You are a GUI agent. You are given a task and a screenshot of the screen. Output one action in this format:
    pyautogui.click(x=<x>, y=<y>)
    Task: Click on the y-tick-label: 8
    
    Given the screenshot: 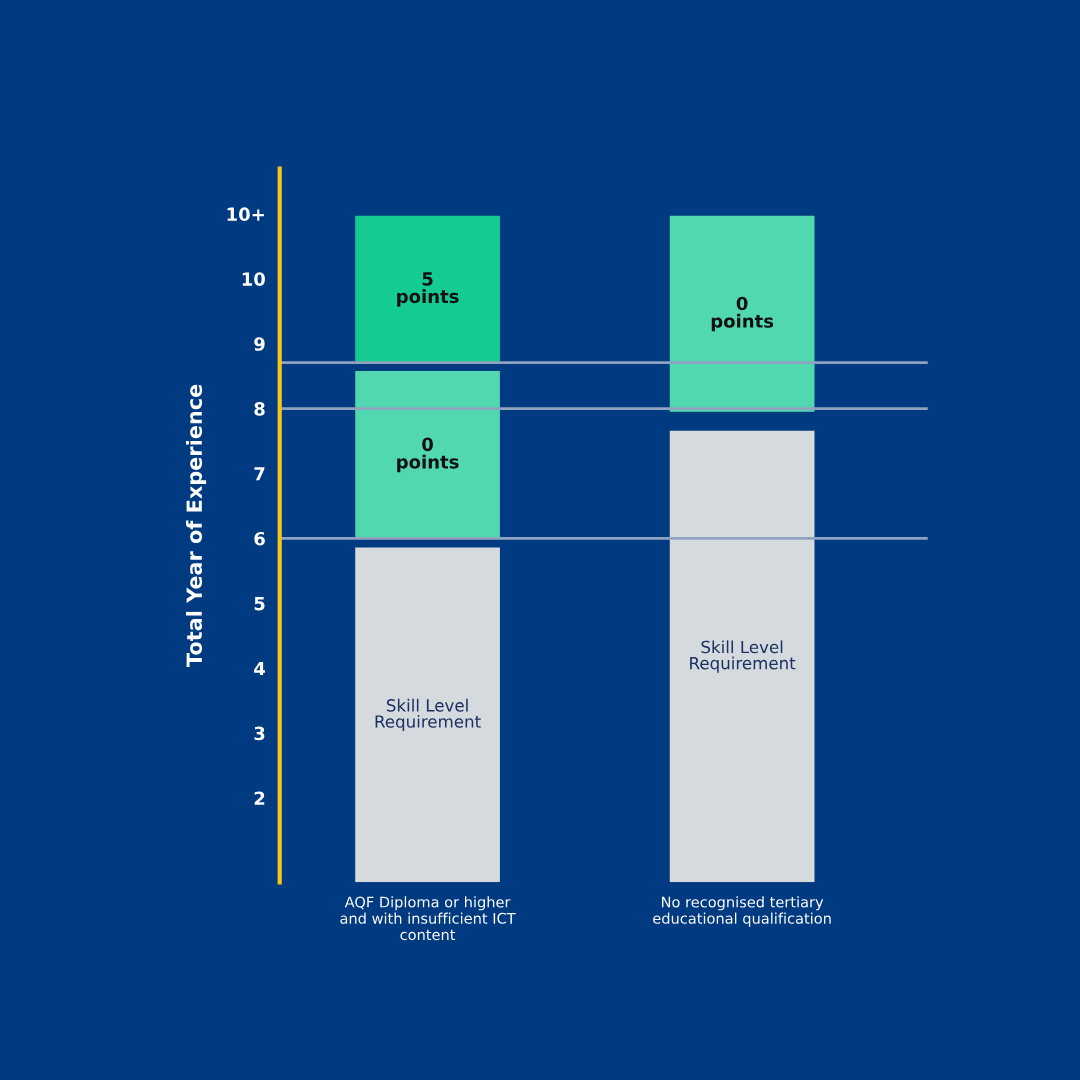 What is the action you would take?
    pyautogui.click(x=259, y=409)
    